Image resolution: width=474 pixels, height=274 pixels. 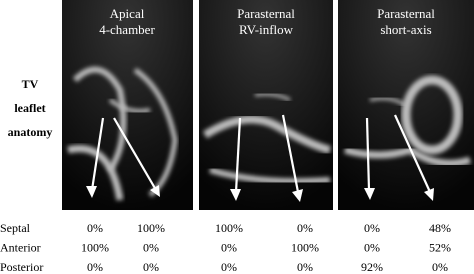 I want to click on panel-title: short-axis, so click(x=405, y=29).